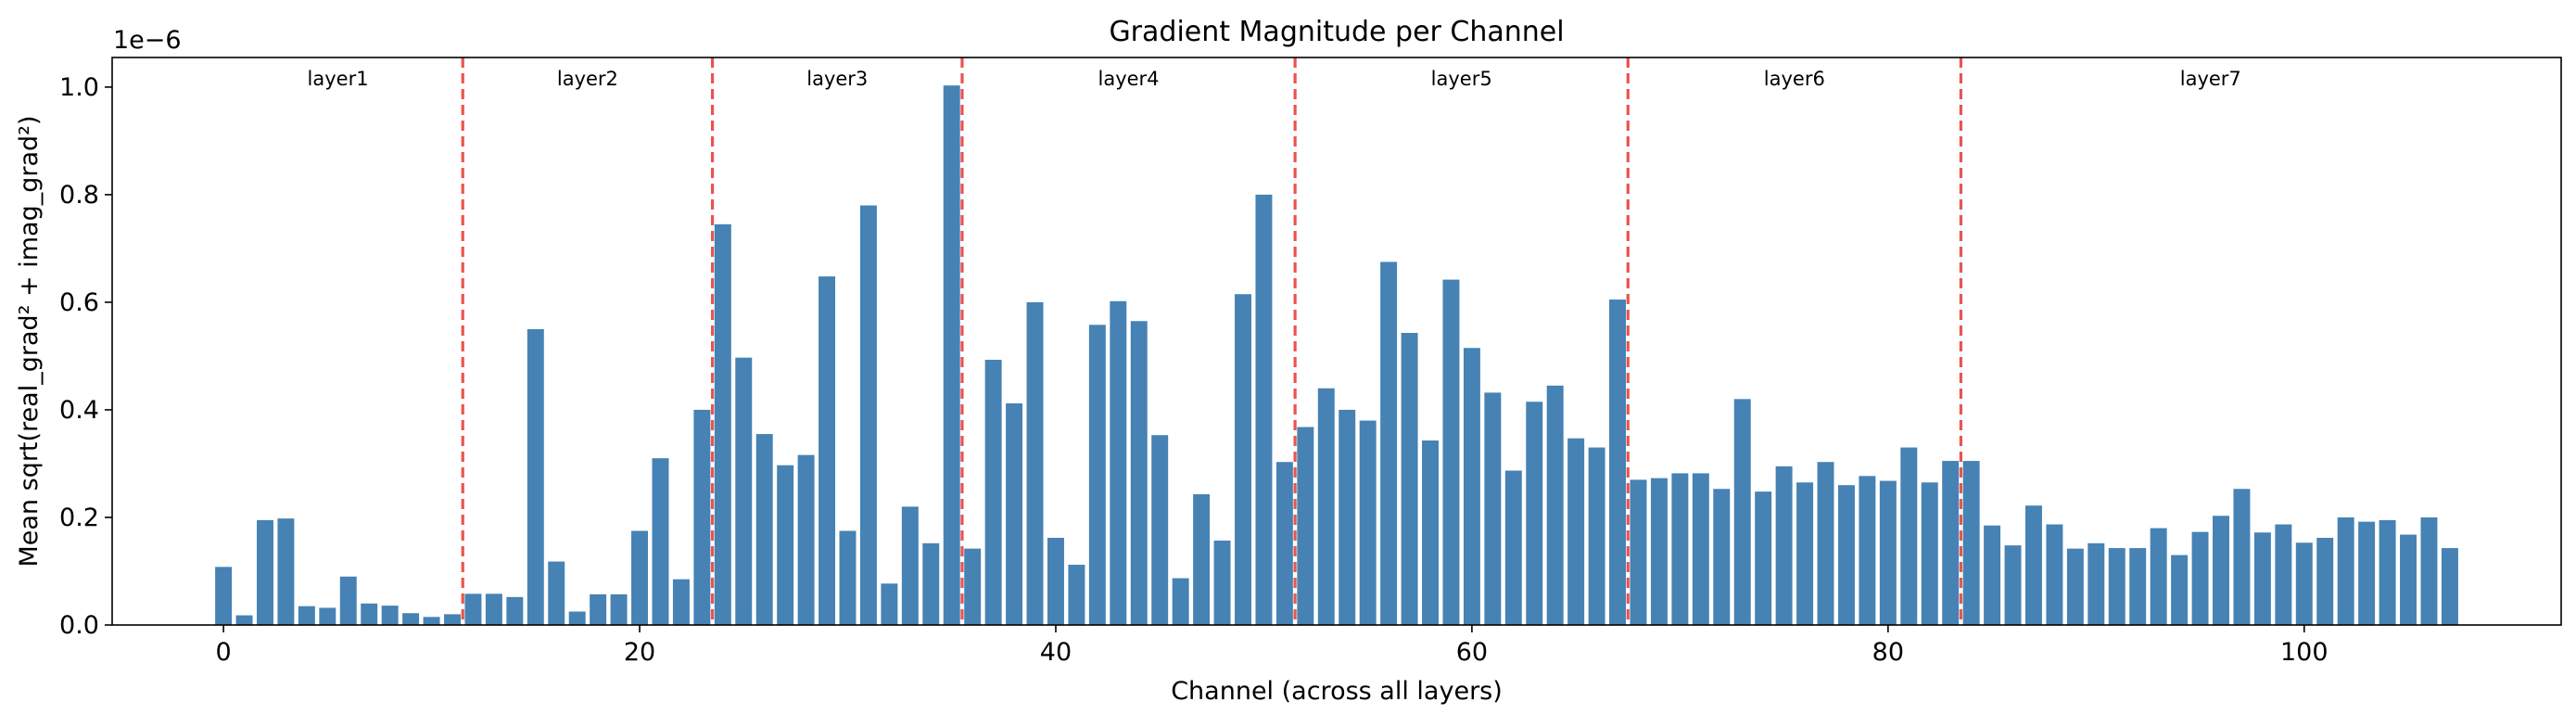 This screenshot has width=2576, height=727. Describe the element at coordinates (1794, 79) in the screenshot. I see `layer-label-6: layer6` at that location.